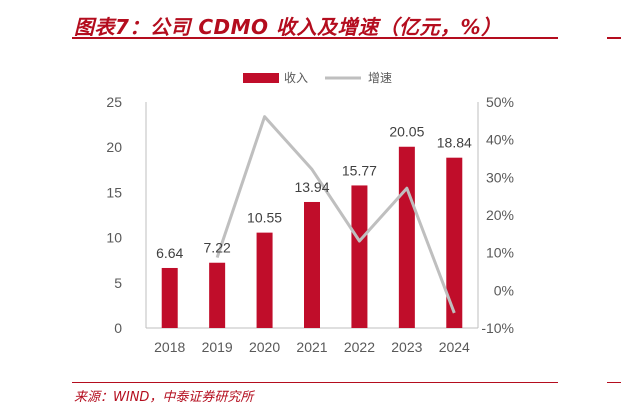 The height and width of the screenshot is (415, 621). Describe the element at coordinates (114, 238) in the screenshot. I see `y-left-tick-label: 10` at that location.